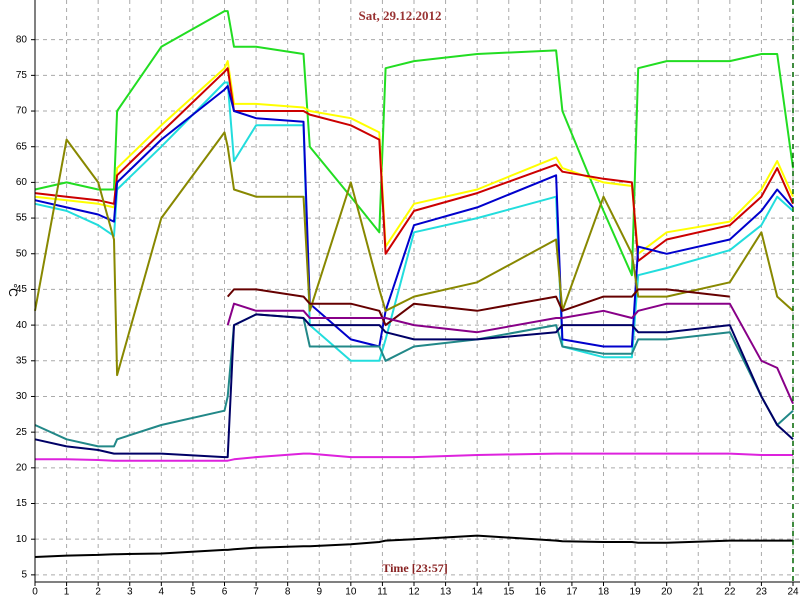  Describe the element at coordinates (22, 75) in the screenshot. I see `y-tick-label: 75` at that location.